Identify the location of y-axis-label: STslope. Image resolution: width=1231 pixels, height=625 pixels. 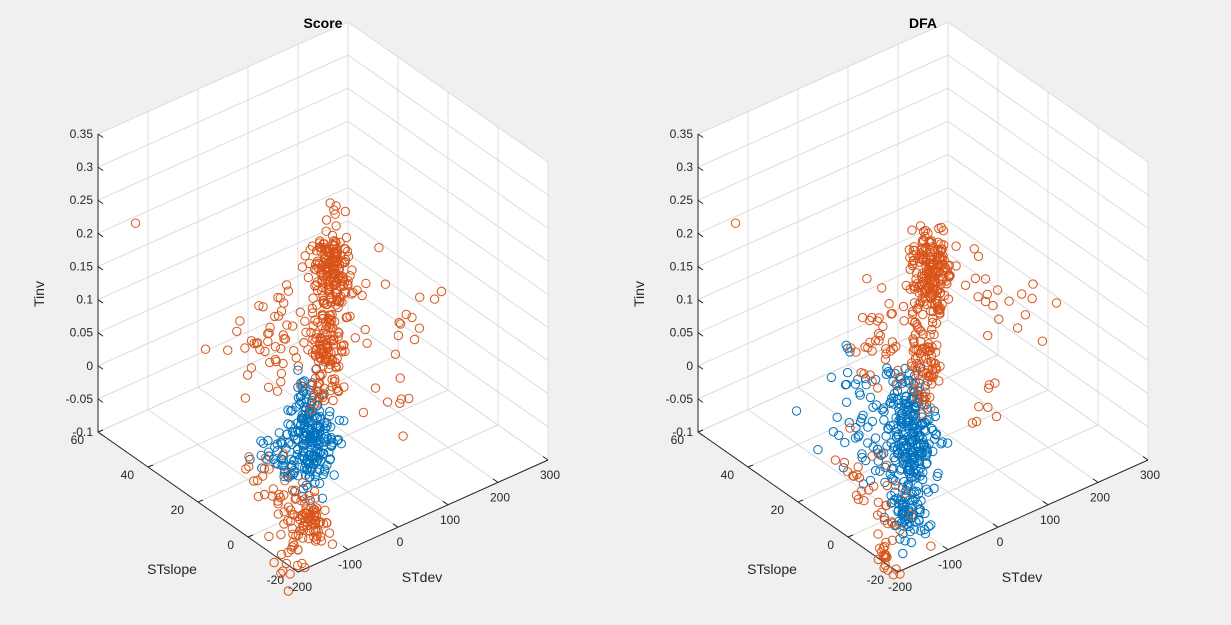
(772, 569).